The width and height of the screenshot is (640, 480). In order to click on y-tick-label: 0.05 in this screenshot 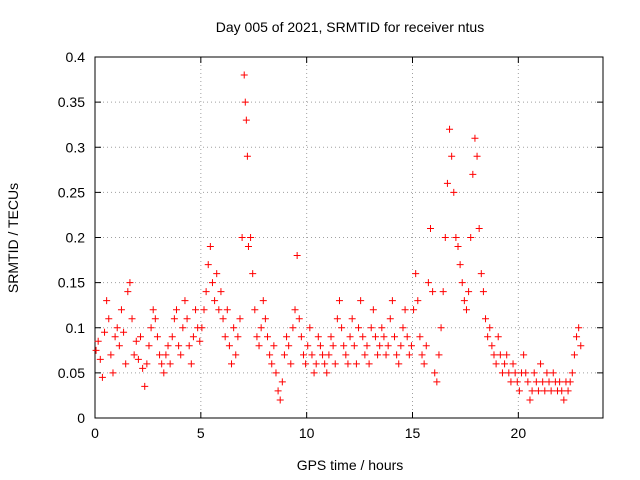, I will do `click(71, 373)`.